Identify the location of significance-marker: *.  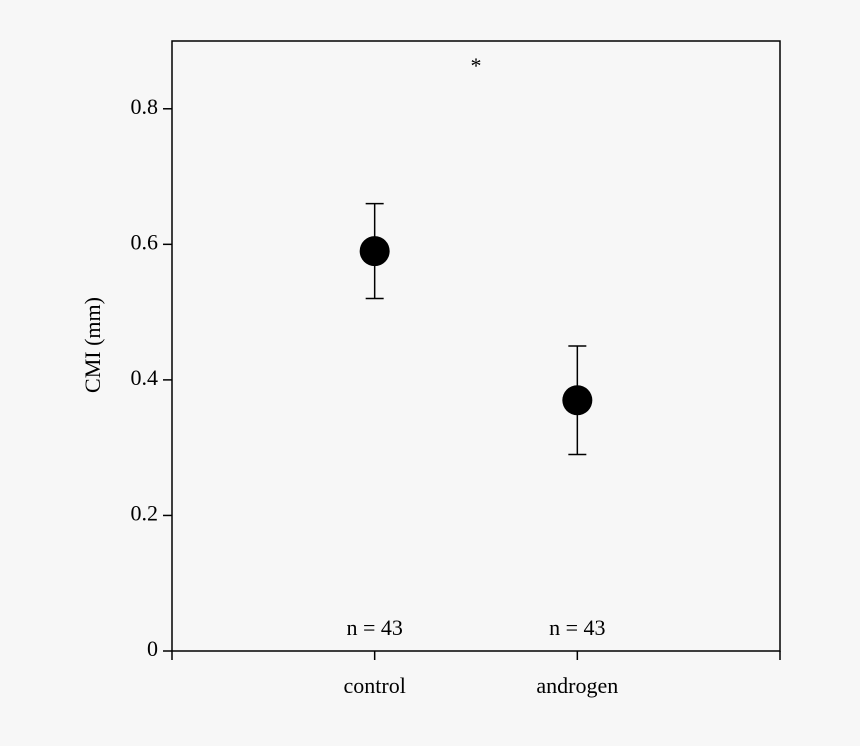
(476, 65).